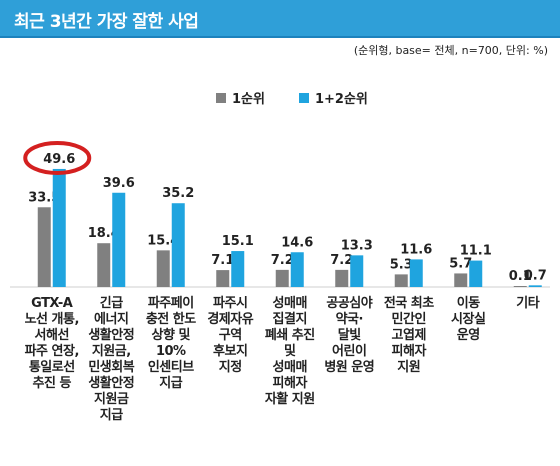 The height and width of the screenshot is (466, 560). Describe the element at coordinates (52, 343) in the screenshot. I see `category-label-1: GTX-A 노선 개통, 서해선 파주 연장, 통일로선 추진 등` at that location.